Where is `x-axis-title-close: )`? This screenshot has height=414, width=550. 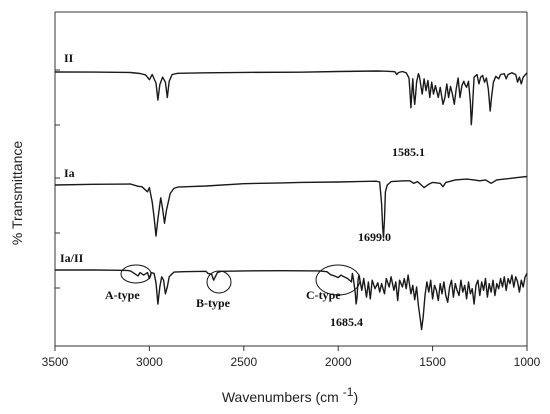
x-axis-title-close: ) is located at coordinates (355, 397).